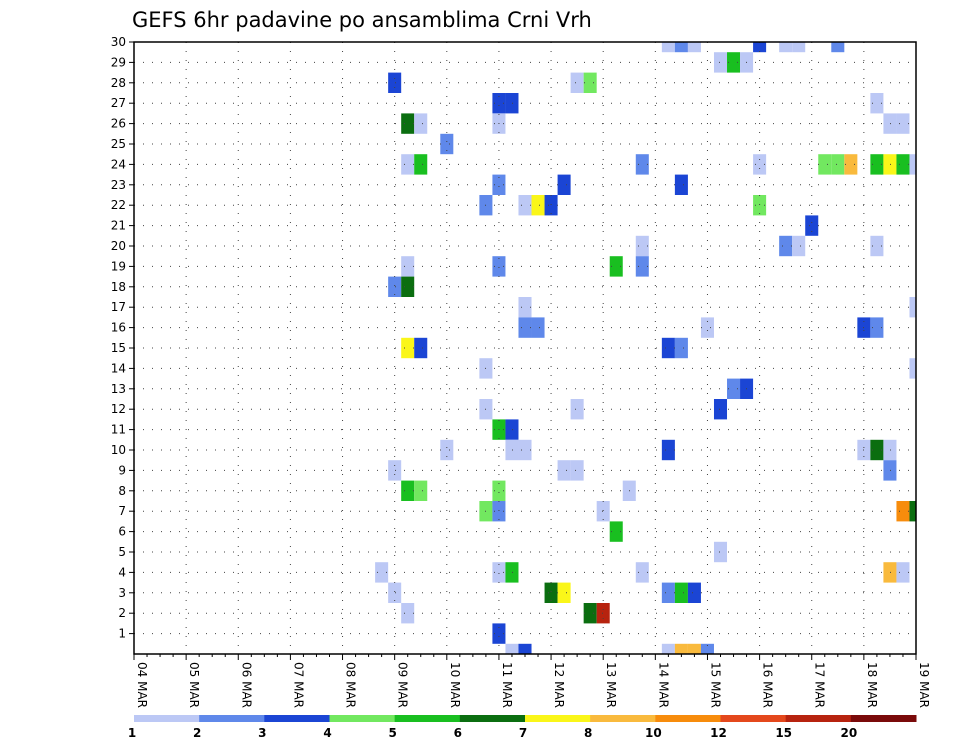  Describe the element at coordinates (455, 685) in the screenshot. I see `x-tick-label: 10 MAR` at that location.